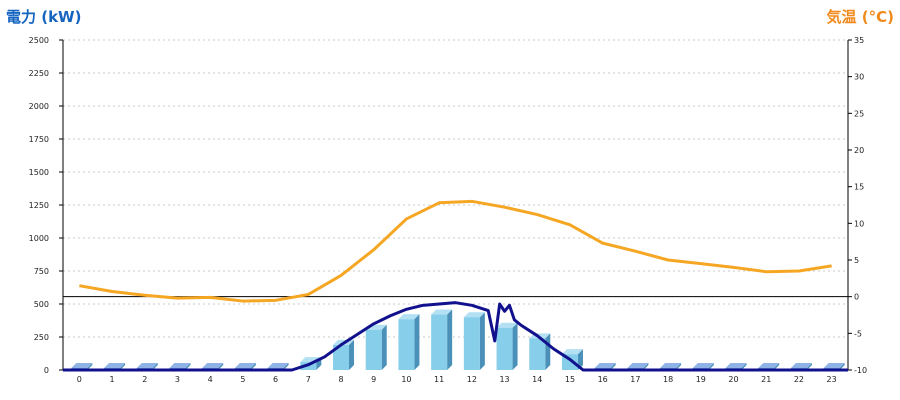 The width and height of the screenshot is (900, 400). I want to click on left-tick-label-0: 0, so click(46, 370).